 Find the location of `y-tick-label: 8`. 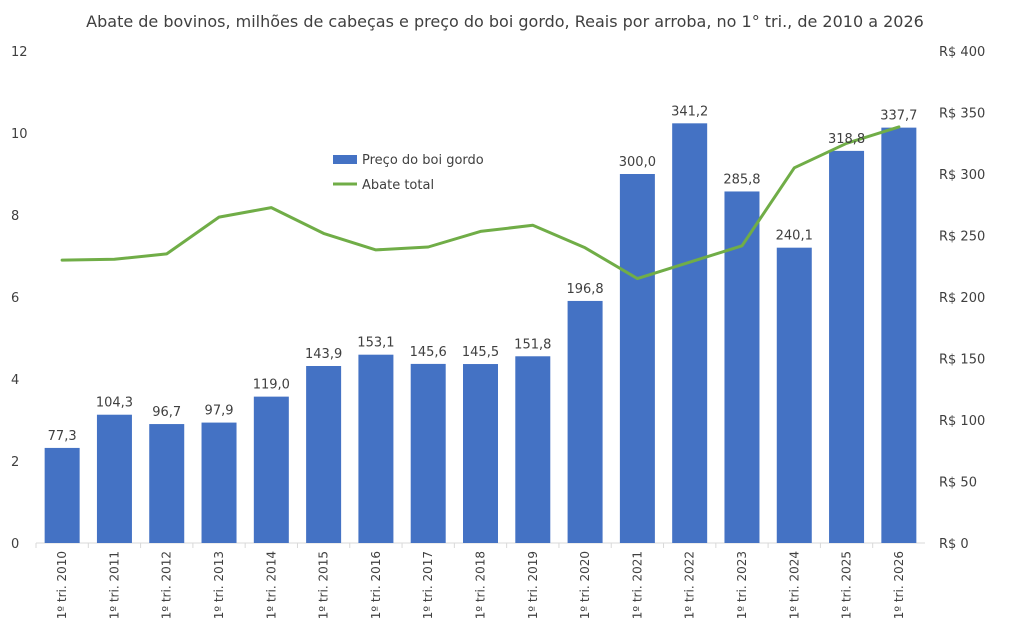

y-tick-label: 8 is located at coordinates (15, 216).